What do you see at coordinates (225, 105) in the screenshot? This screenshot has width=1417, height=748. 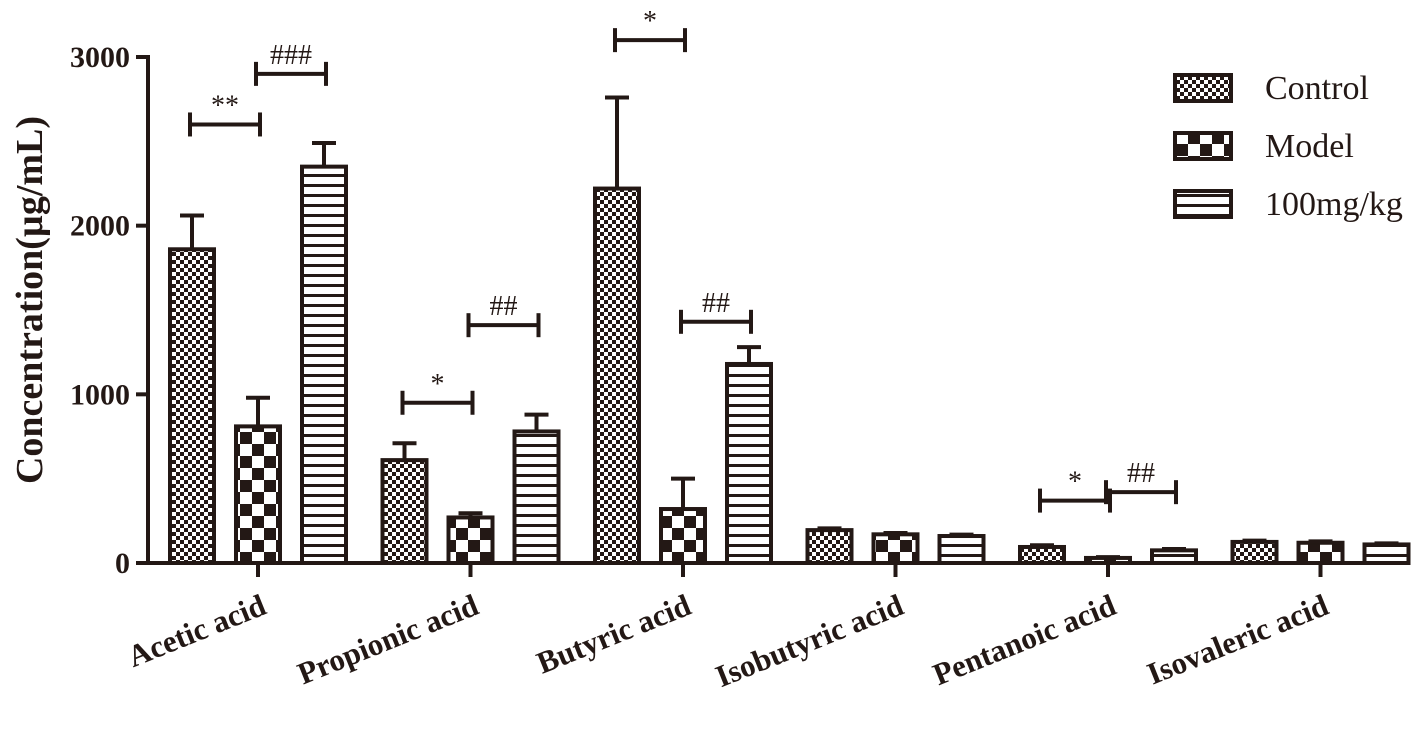 I see `significance-marker: **` at bounding box center [225, 105].